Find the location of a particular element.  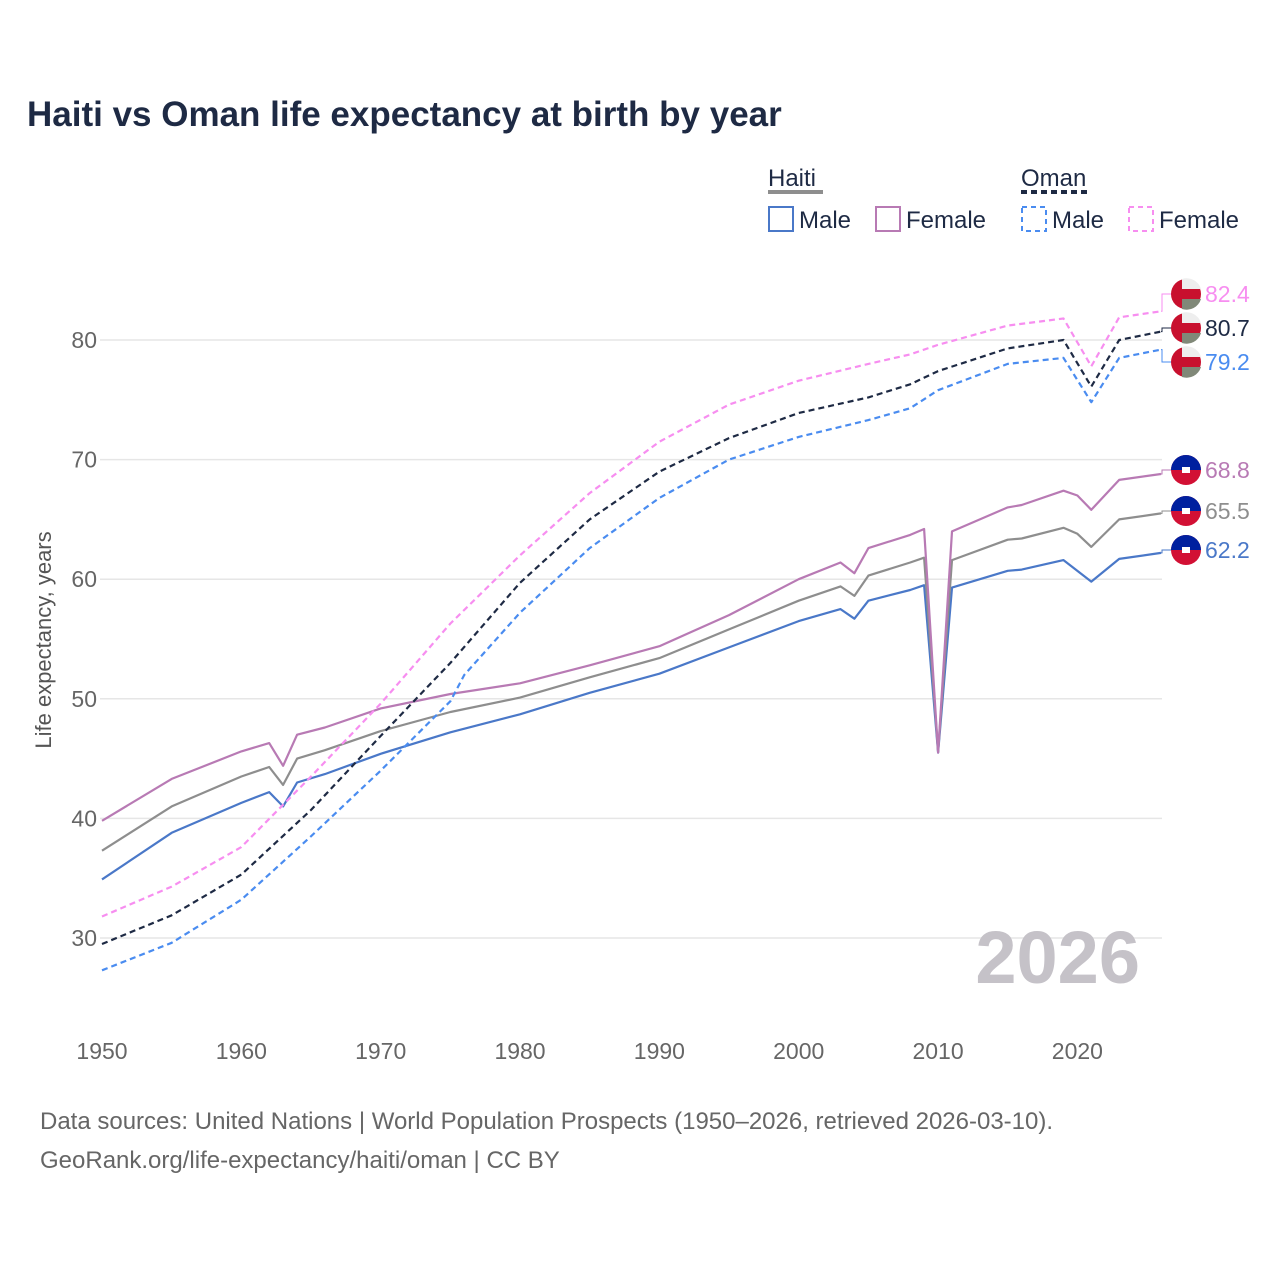

x-tick-label: 1990 is located at coordinates (659, 1051).